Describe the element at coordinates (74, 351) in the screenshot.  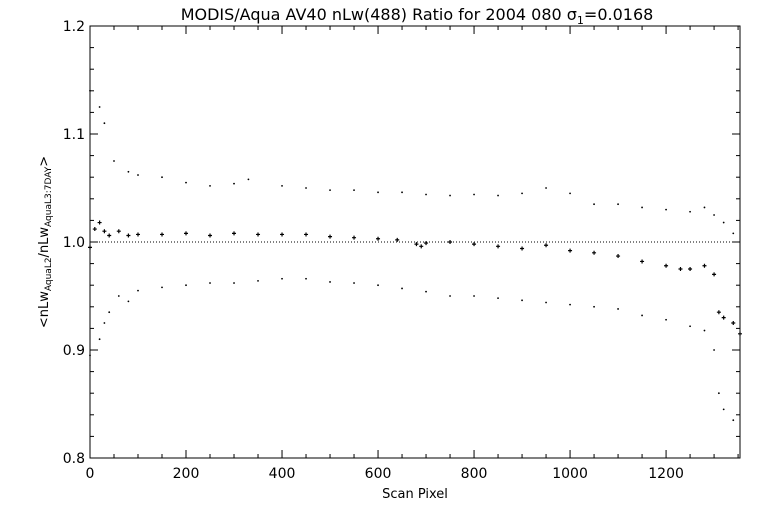
I see `y-tick-label: 0.9` at that location.